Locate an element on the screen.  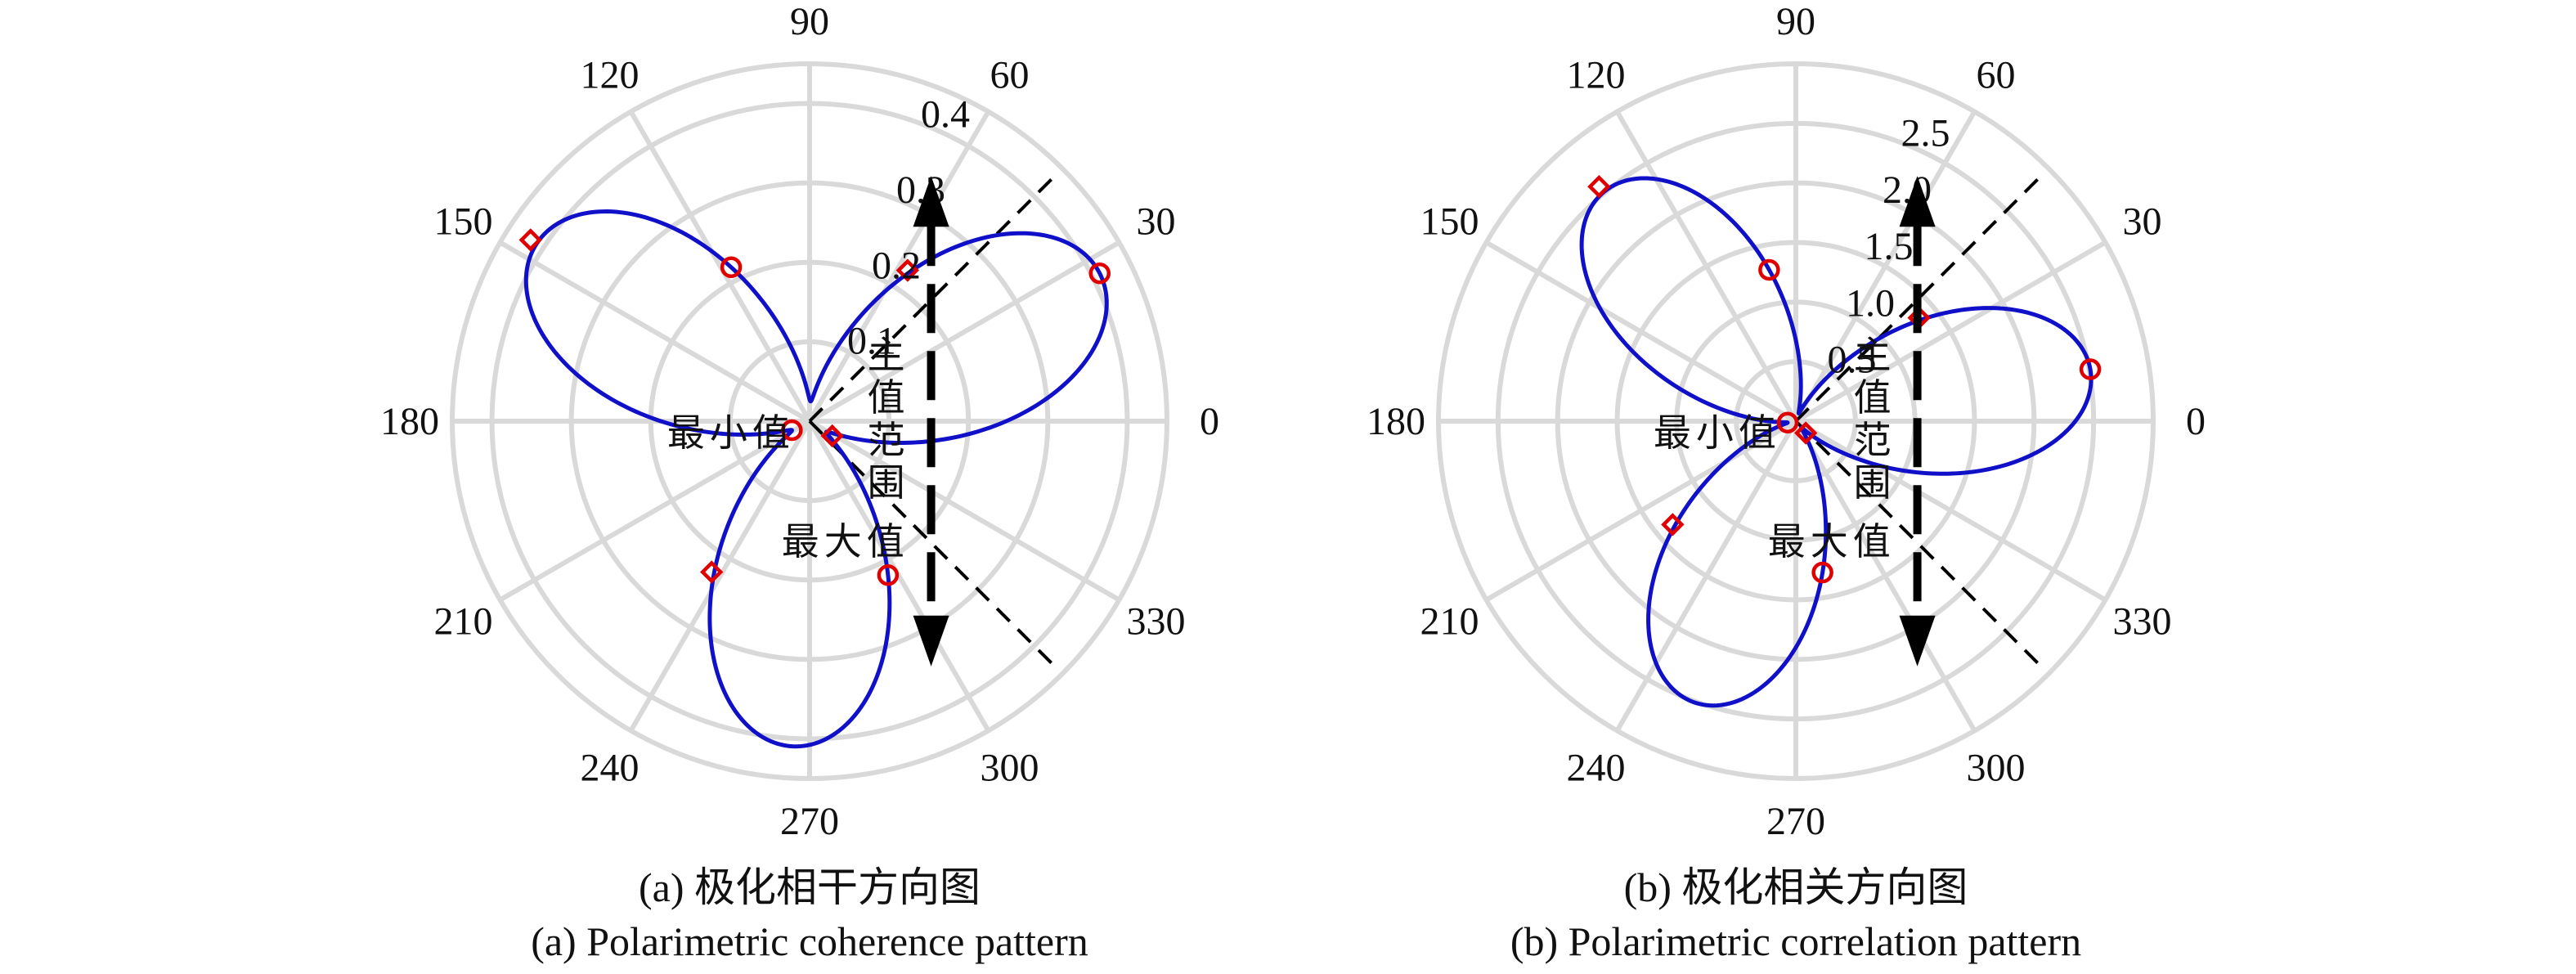
radial-tick-label: 0.1 is located at coordinates (872, 342).